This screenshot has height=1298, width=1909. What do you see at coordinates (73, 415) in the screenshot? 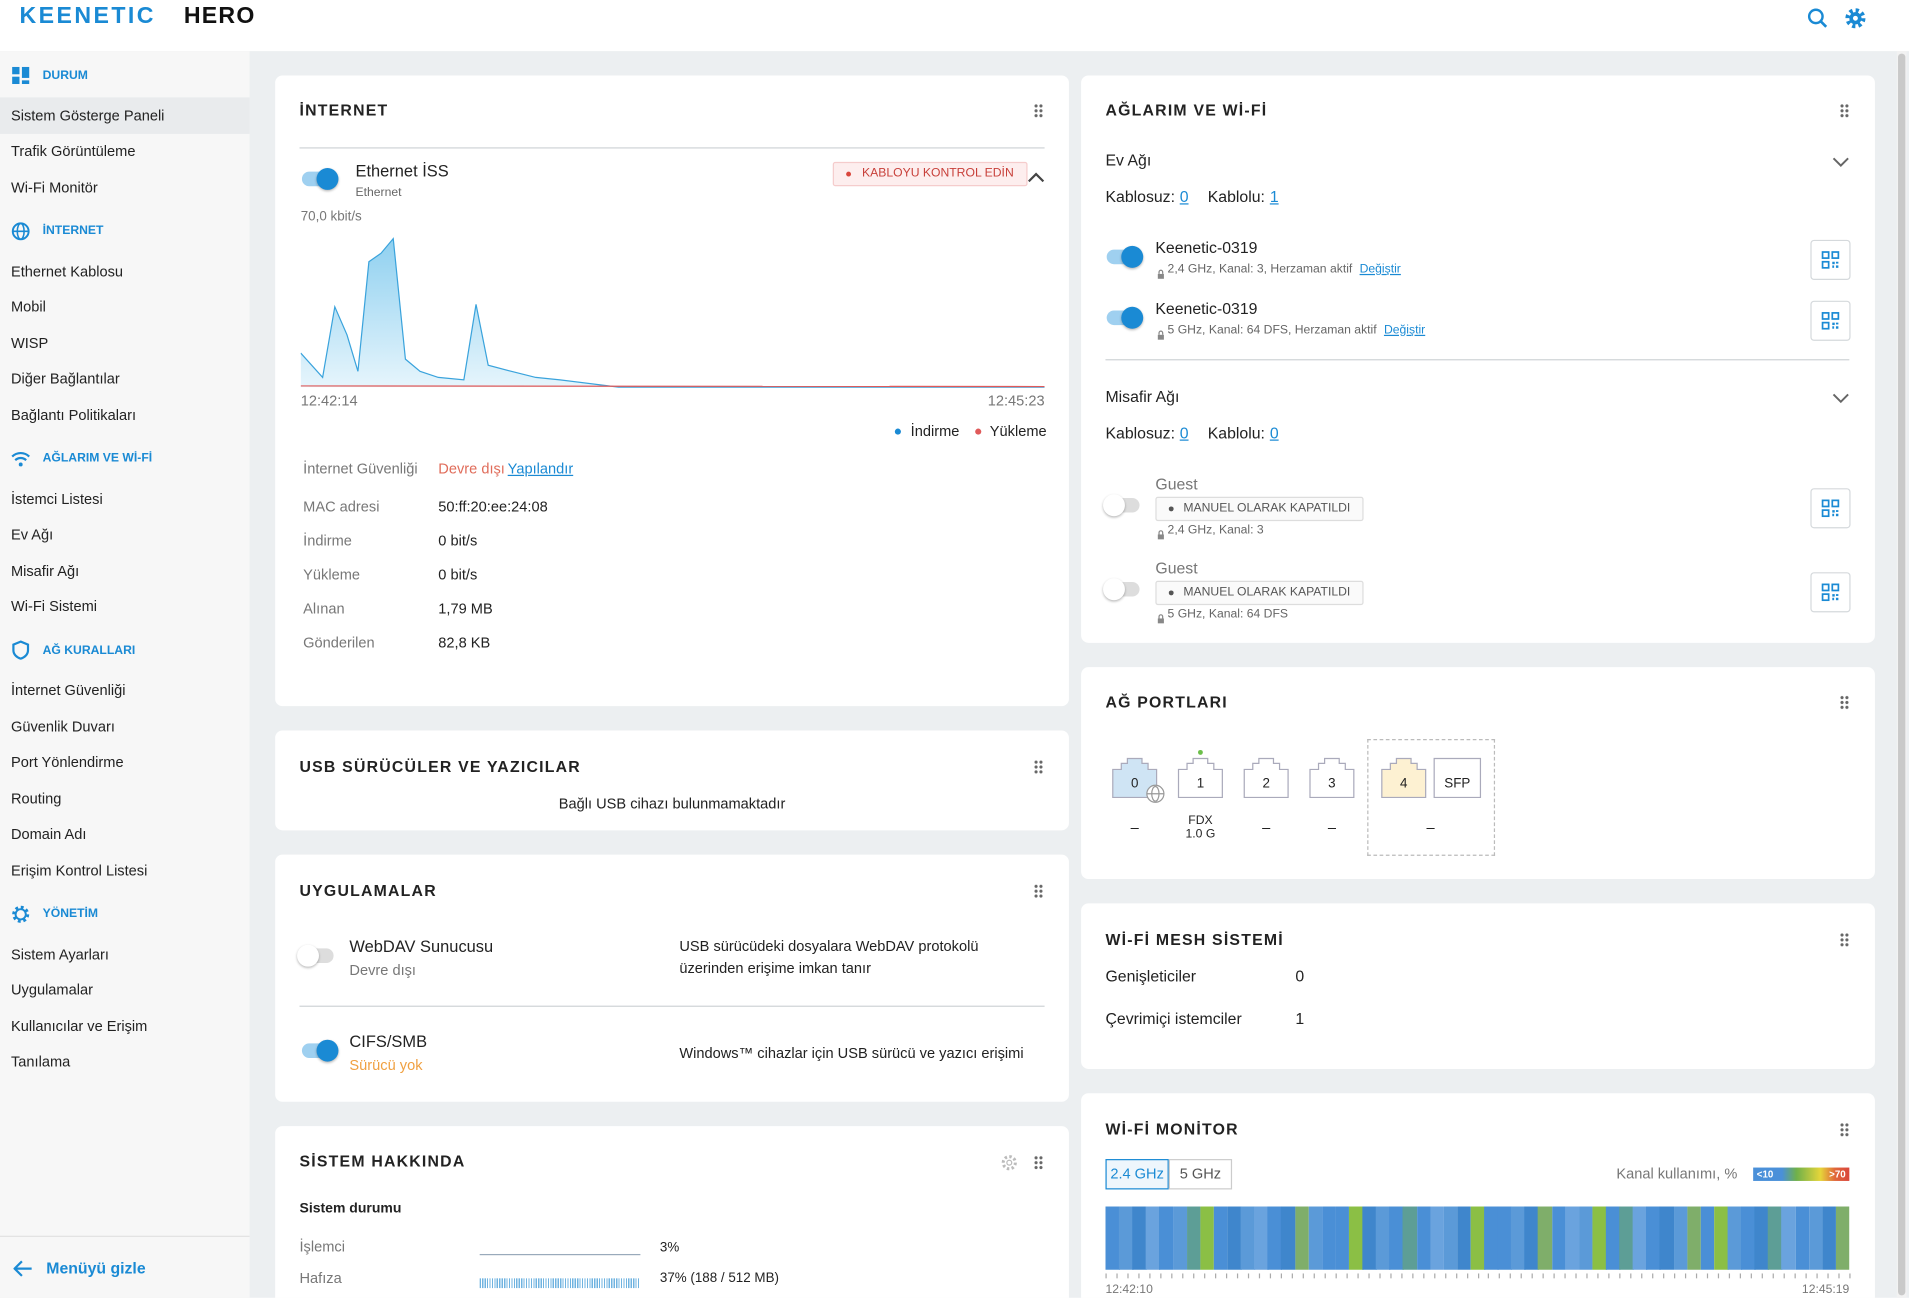
I see `nav-item: Bağlantı Politikaları` at bounding box center [73, 415].